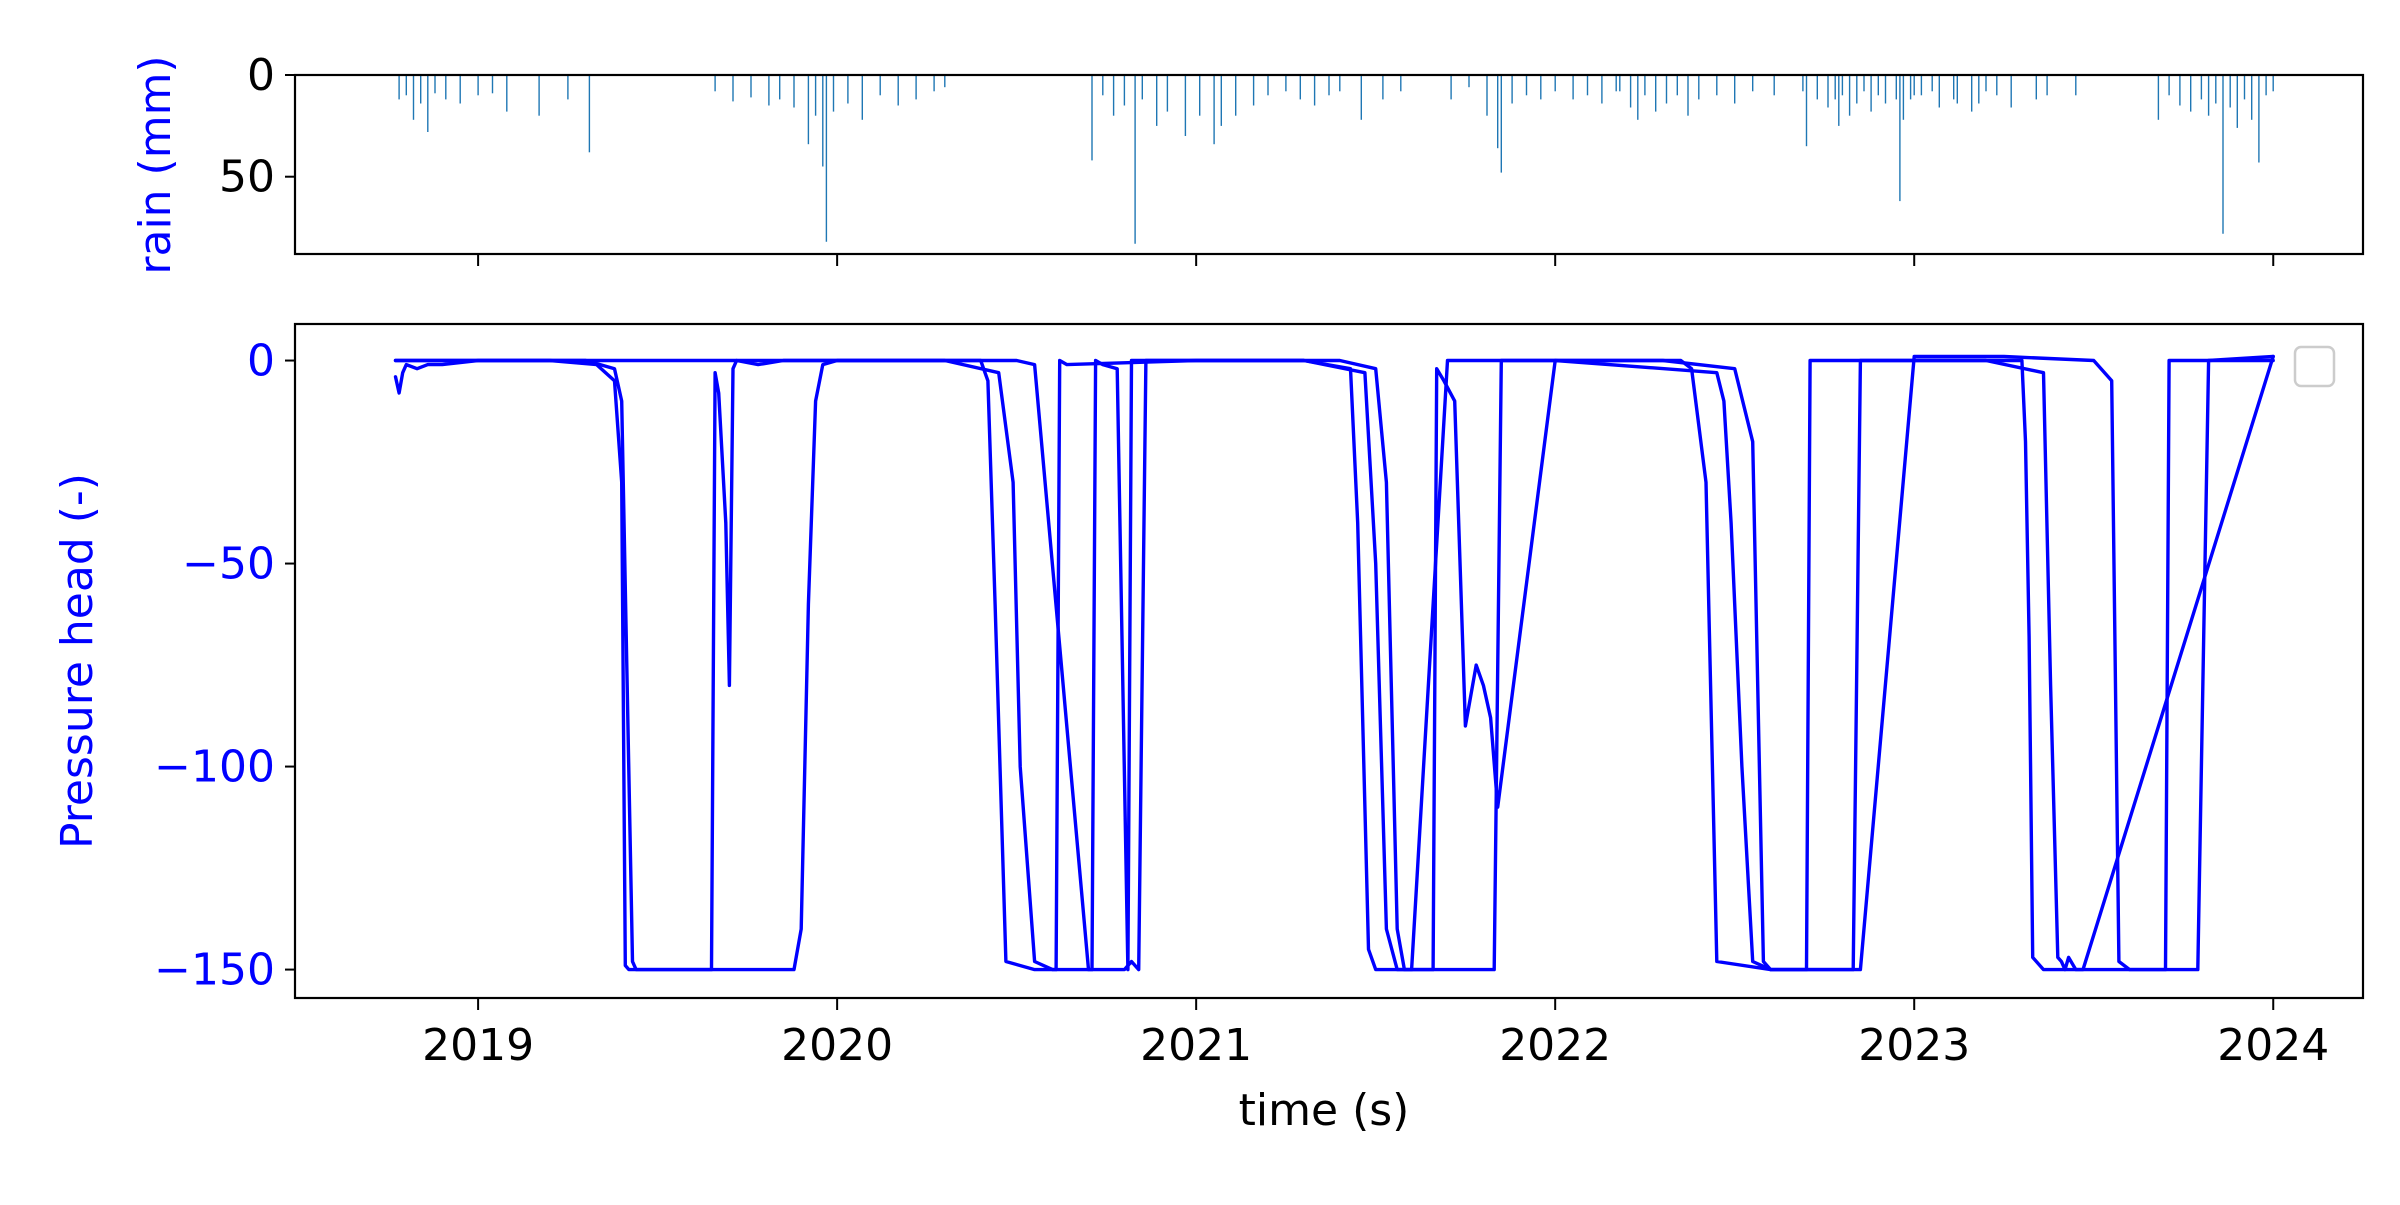  What do you see at coordinates (1376, 260) in the screenshot?
I see `rain-x-ticks` at bounding box center [1376, 260].